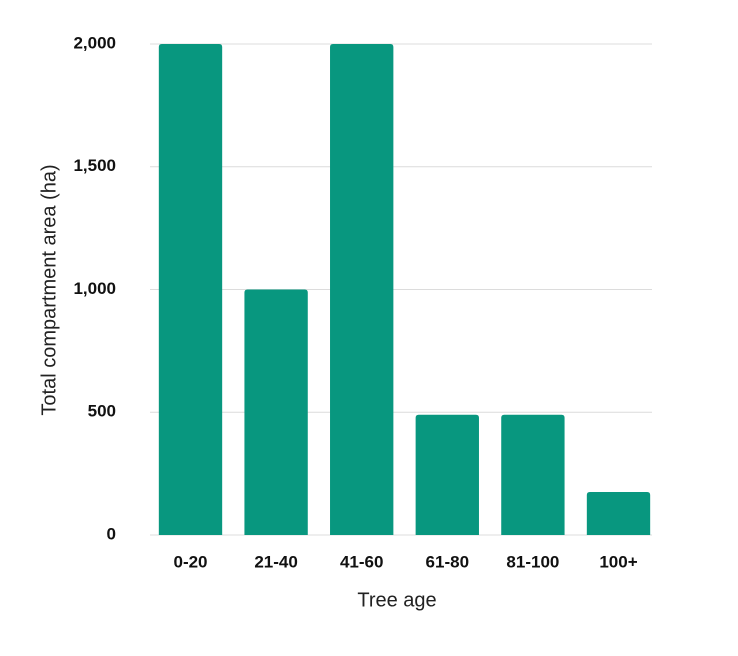 This screenshot has width=738, height=656. I want to click on y-tick-label: 500, so click(102, 411).